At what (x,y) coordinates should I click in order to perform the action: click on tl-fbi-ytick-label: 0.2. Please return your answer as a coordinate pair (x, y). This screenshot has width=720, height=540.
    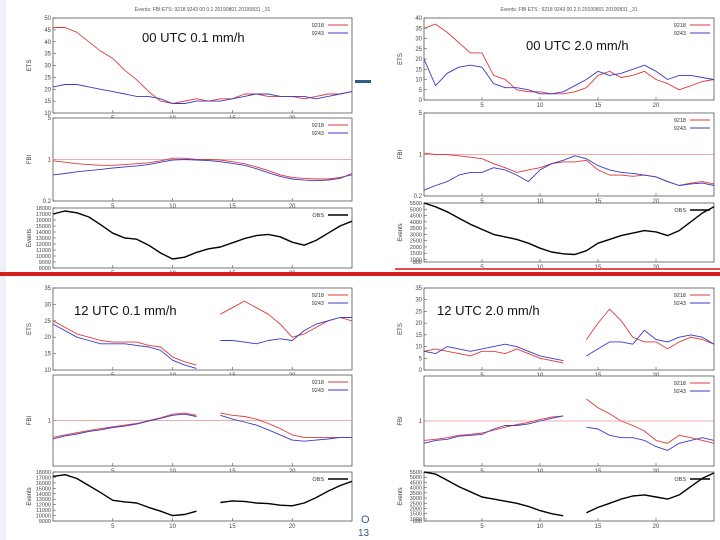
    Looking at the image, I should click on (47, 202).